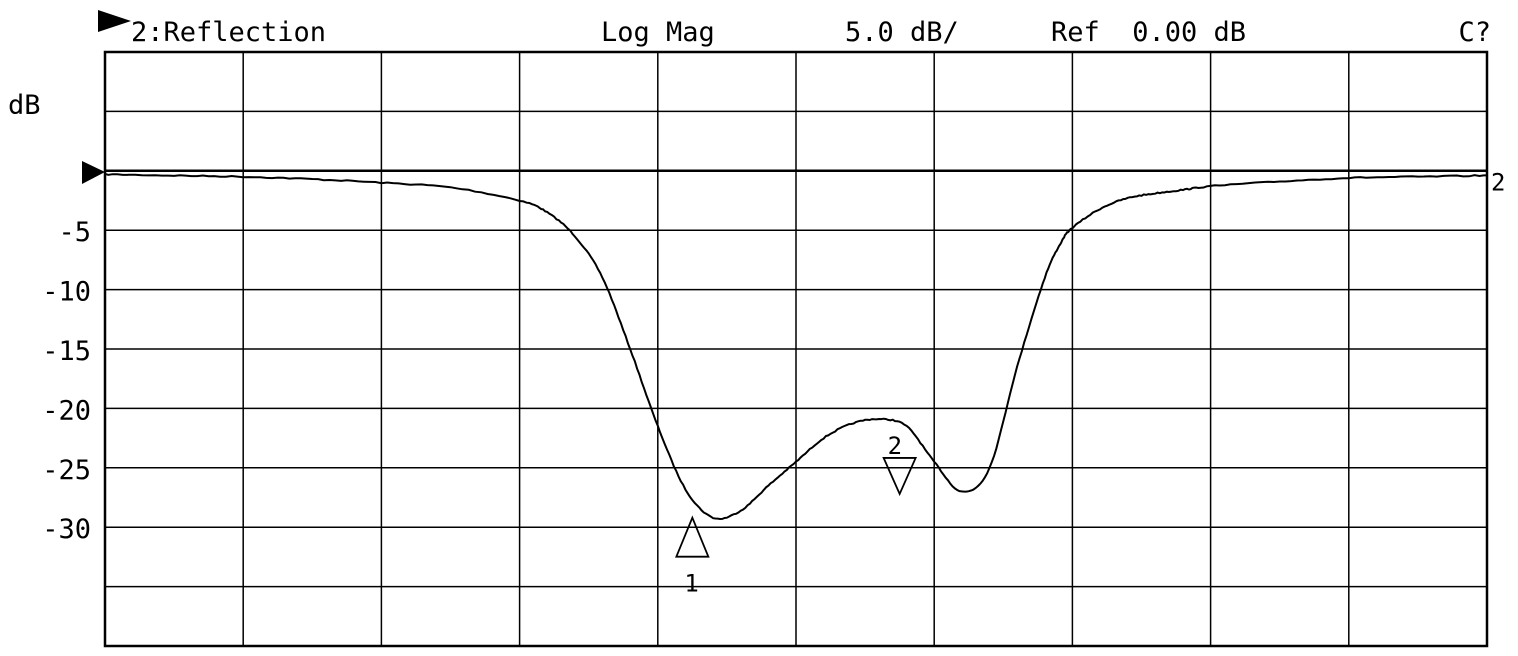 The image size is (1518, 656). I want to click on trace-label: 2, so click(1498, 183).